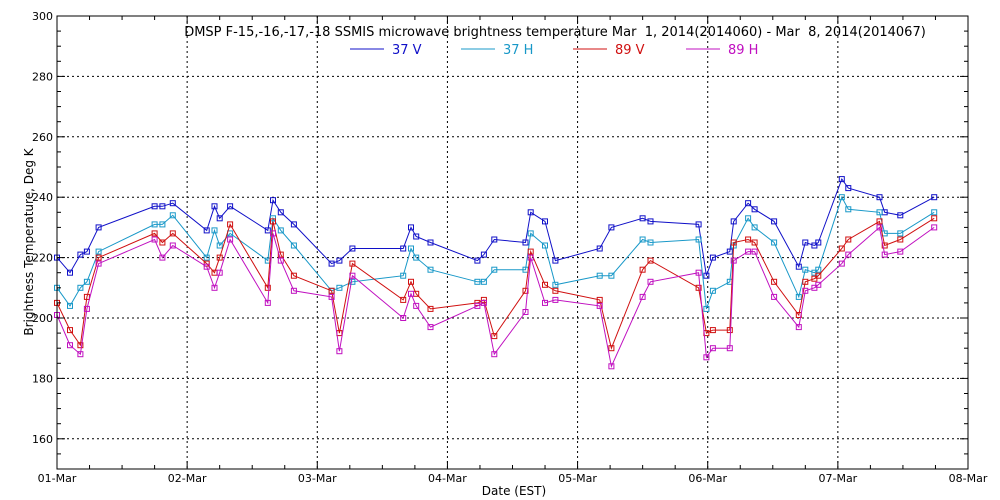 The width and height of the screenshot is (1000, 500). Describe the element at coordinates (317, 478) in the screenshot. I see `x-tick-label: 03-Mar` at that location.